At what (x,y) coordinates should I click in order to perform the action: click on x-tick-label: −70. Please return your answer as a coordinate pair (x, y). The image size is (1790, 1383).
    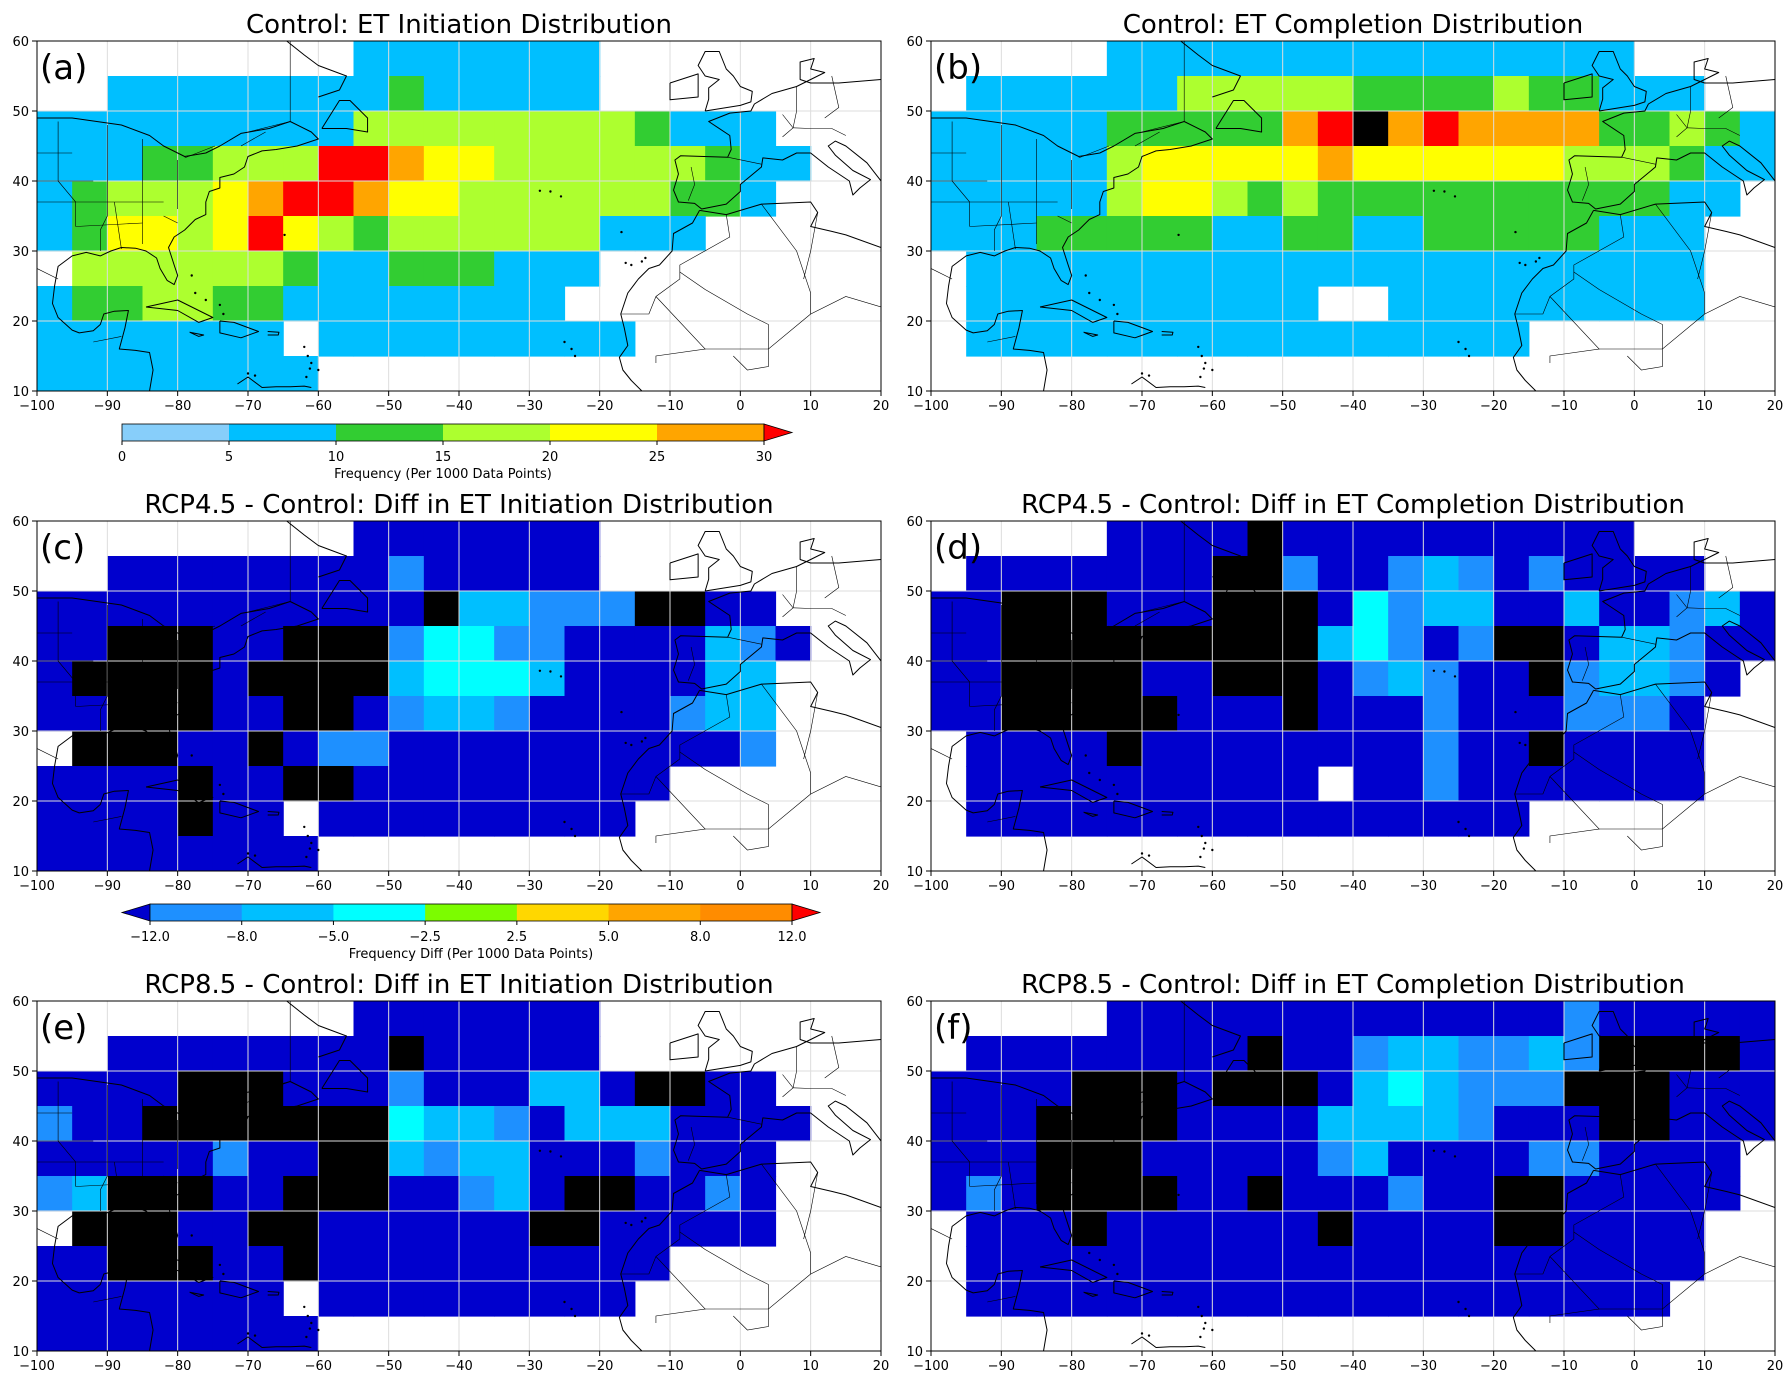
    Looking at the image, I should click on (1141, 1366).